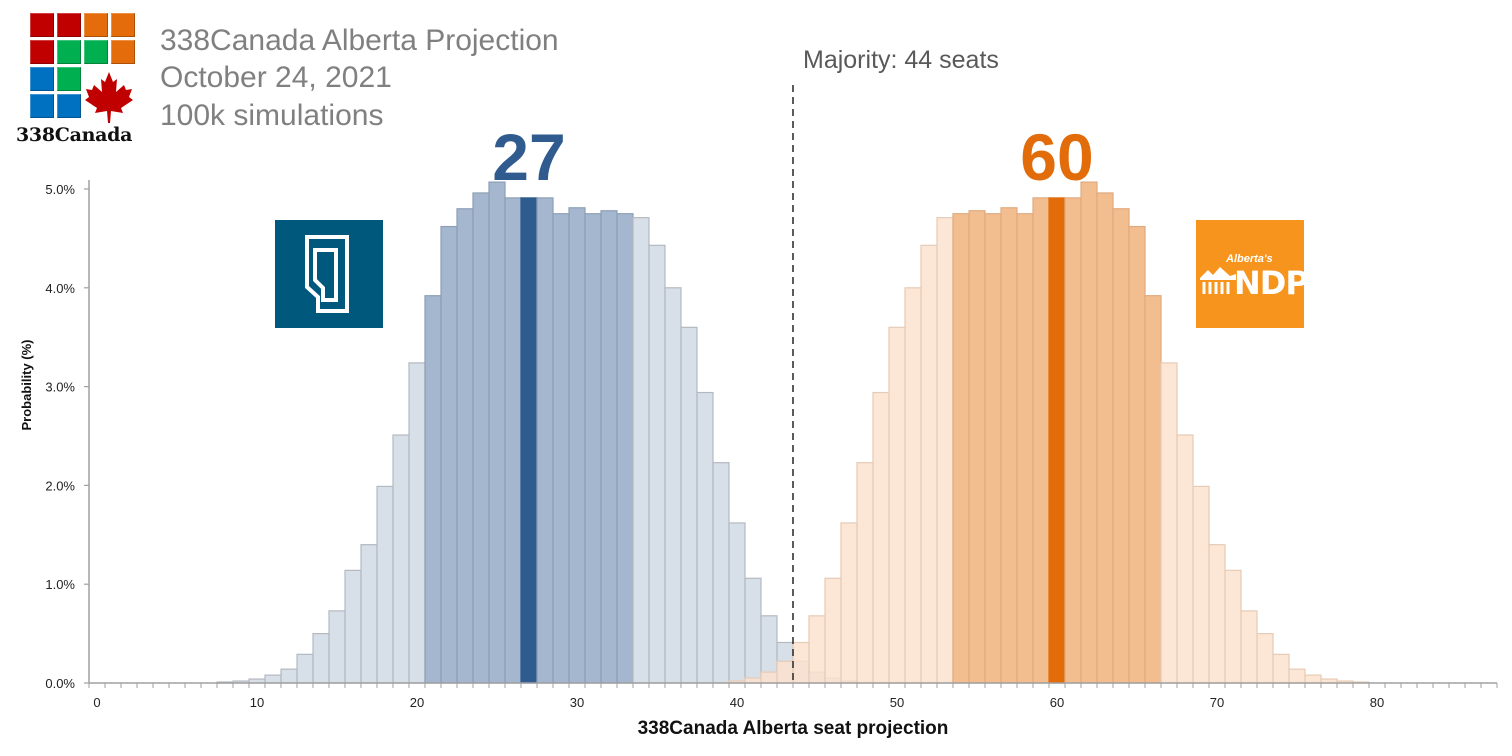 The height and width of the screenshot is (756, 1512). Describe the element at coordinates (577, 702) in the screenshot. I see `x-tick-label: 30` at that location.